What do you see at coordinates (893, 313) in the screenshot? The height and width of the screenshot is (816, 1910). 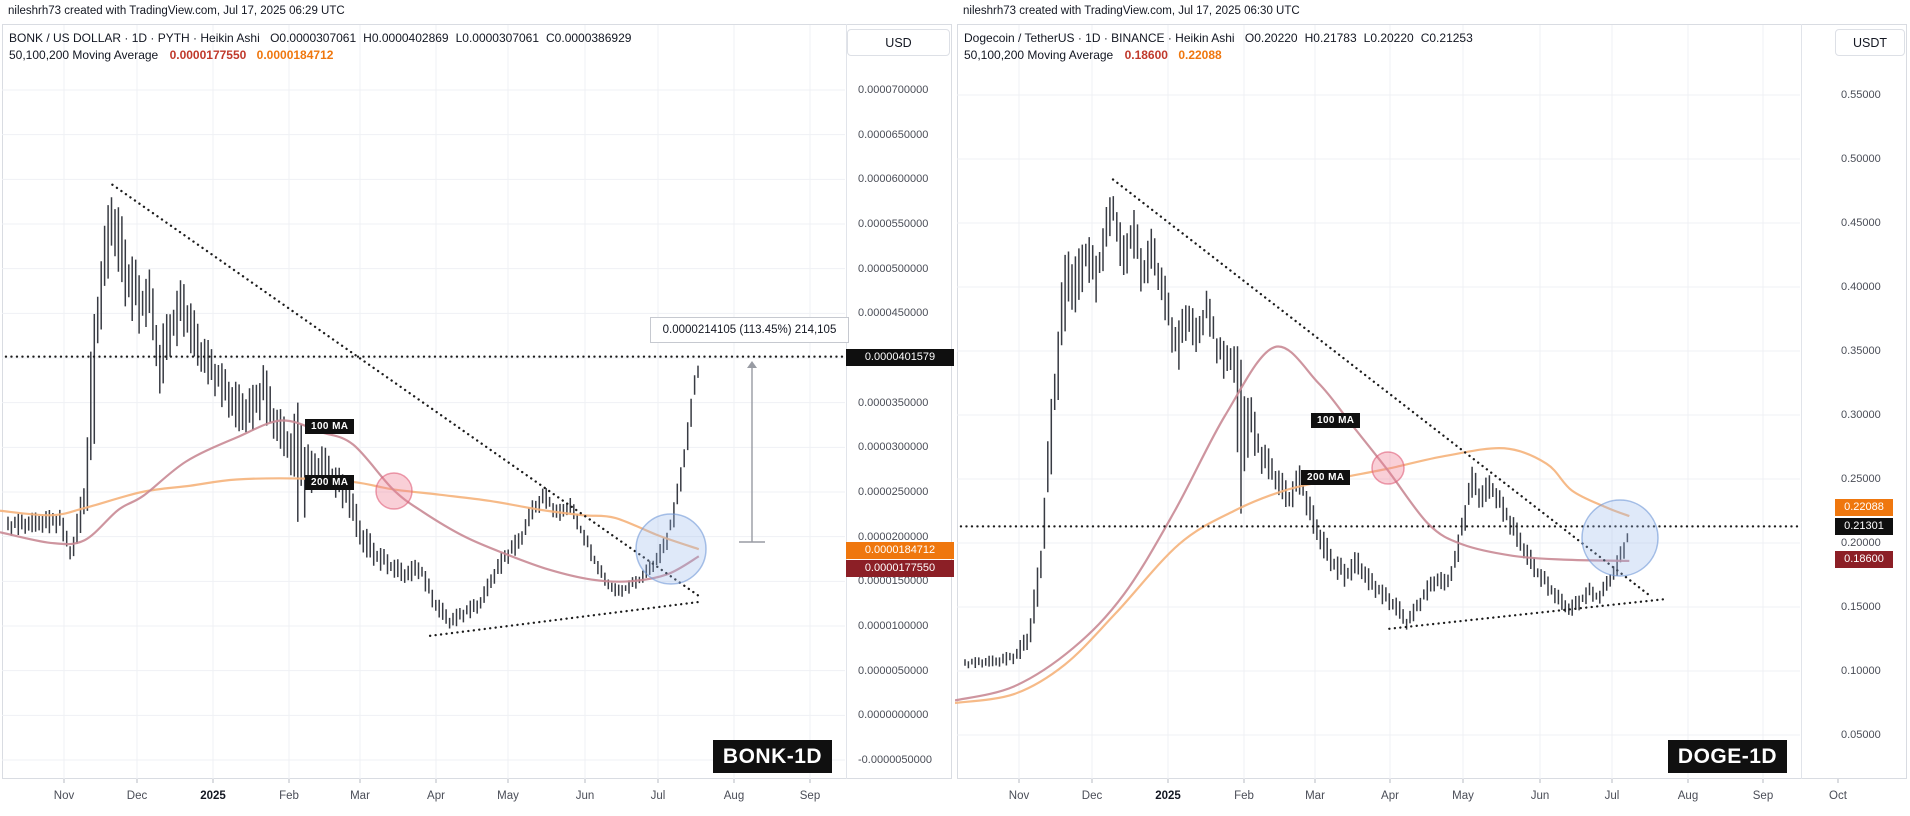 I see `price-axis-label: 0.0000450000` at bounding box center [893, 313].